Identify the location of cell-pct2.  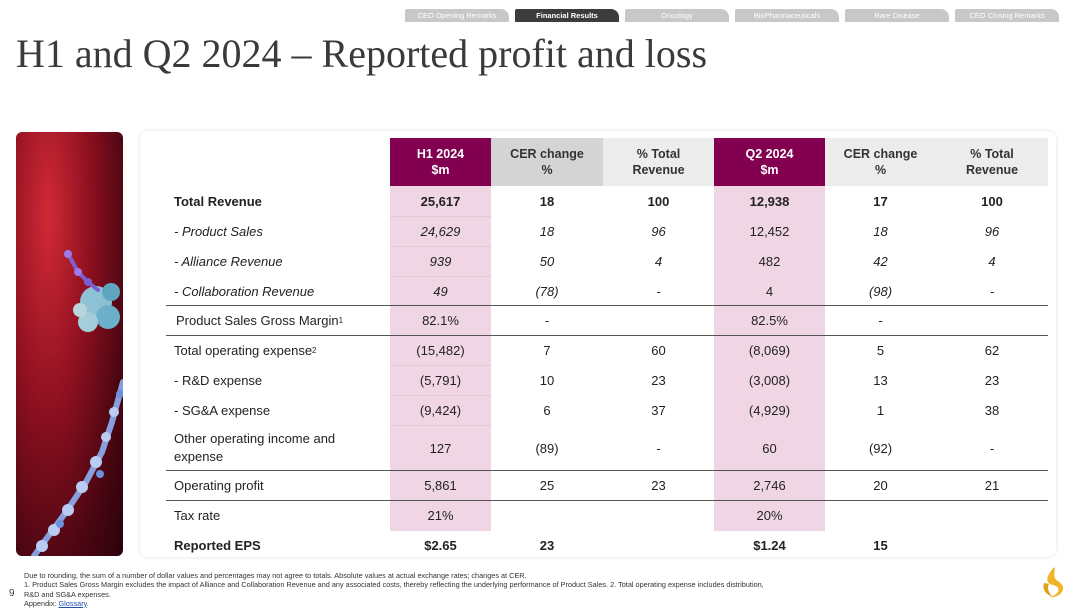
(992, 515).